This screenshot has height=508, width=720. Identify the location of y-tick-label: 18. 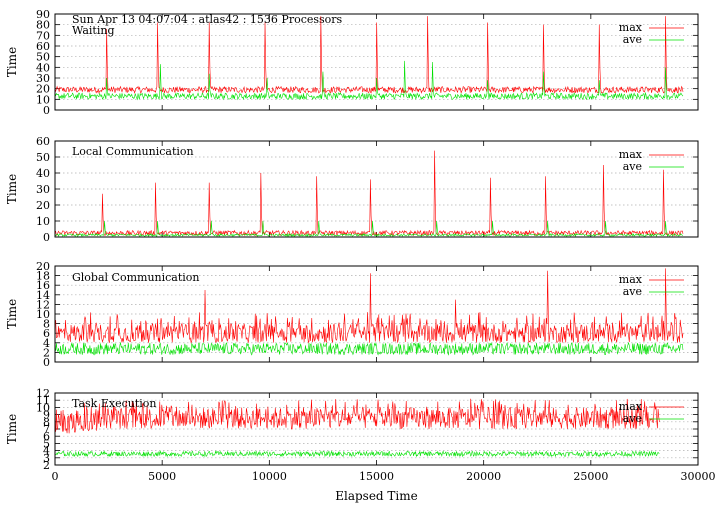
(43, 276).